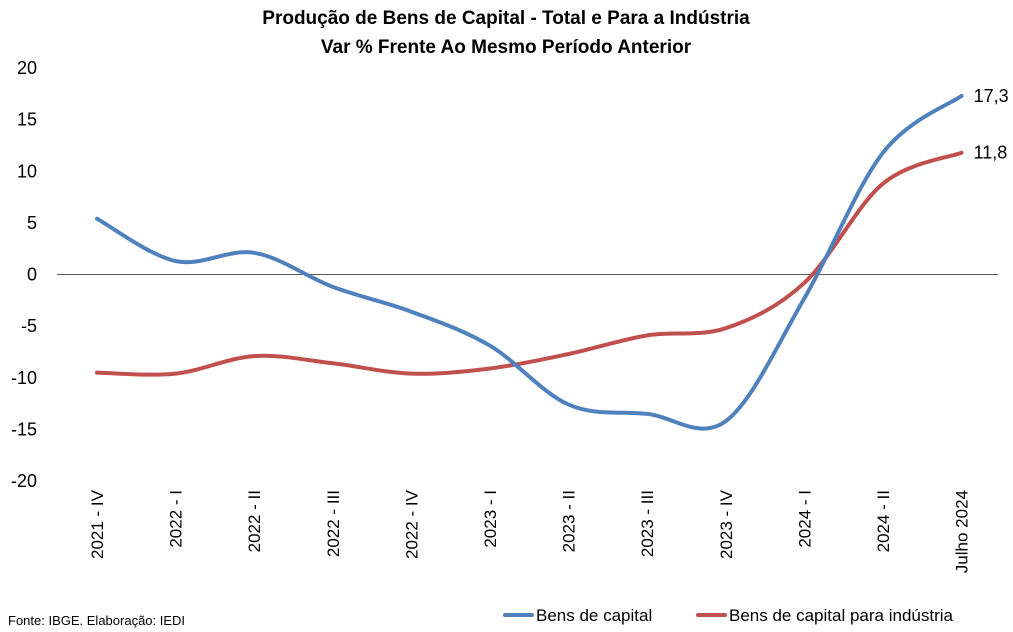 The image size is (1013, 632). What do you see at coordinates (96, 620) in the screenshot?
I see `source-note: Fonte: IBGE. Elaboração: IEDI` at bounding box center [96, 620].